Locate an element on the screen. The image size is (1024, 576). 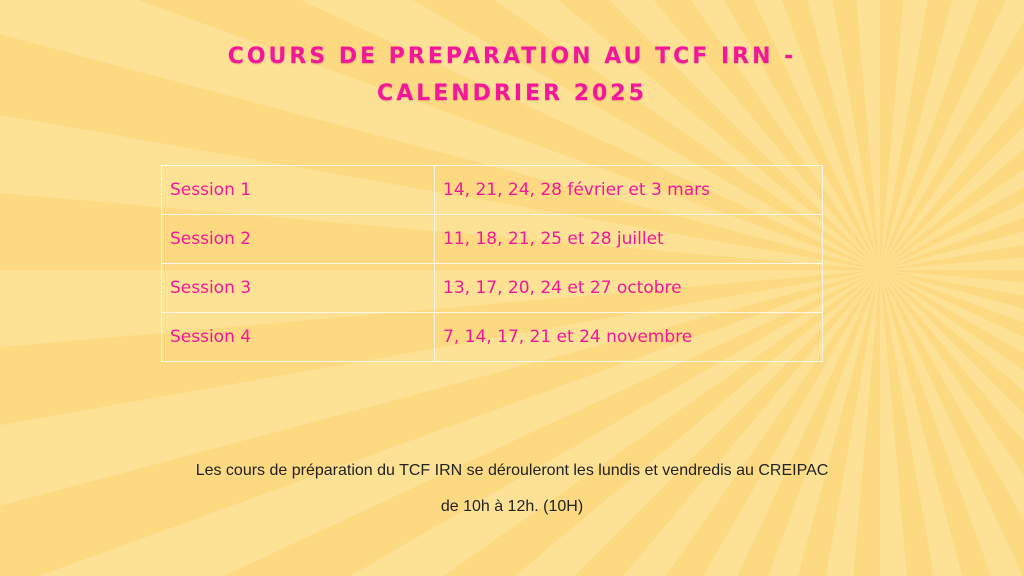
title-line-2: CALENDRIER 2025 is located at coordinates (512, 93).